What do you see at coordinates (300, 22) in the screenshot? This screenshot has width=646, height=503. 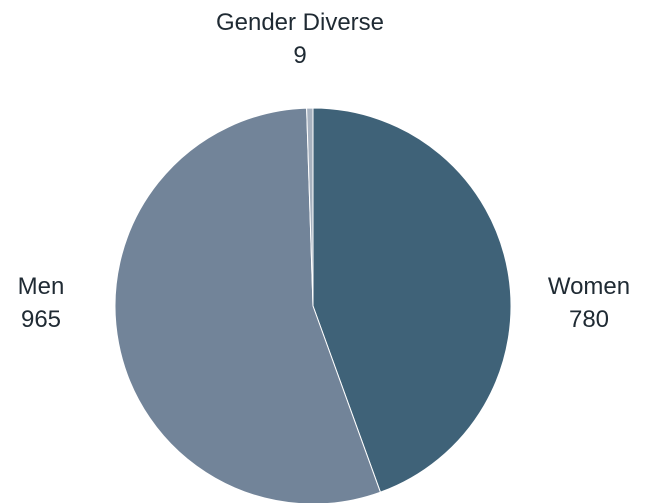 I see `slice-label-gender-diverse: Gender Diverse` at bounding box center [300, 22].